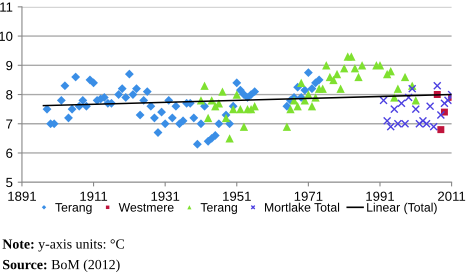 This screenshot has width=467, height=274. I want to click on x-tick-label: 1931, so click(165, 196).